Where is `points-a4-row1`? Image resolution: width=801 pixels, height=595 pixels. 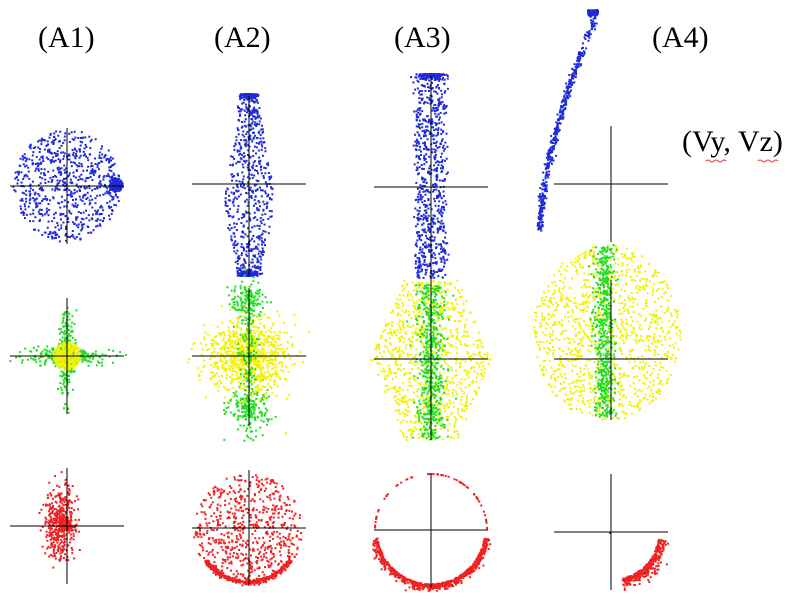 points-a4-row1 is located at coordinates (567, 120).